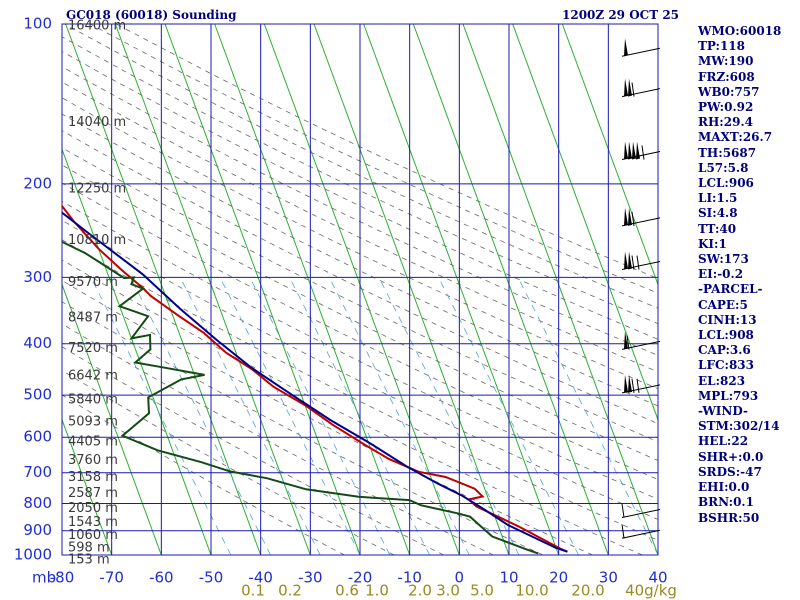  Describe the element at coordinates (729, 91) in the screenshot. I see `stat-item: WB0:757` at that location.